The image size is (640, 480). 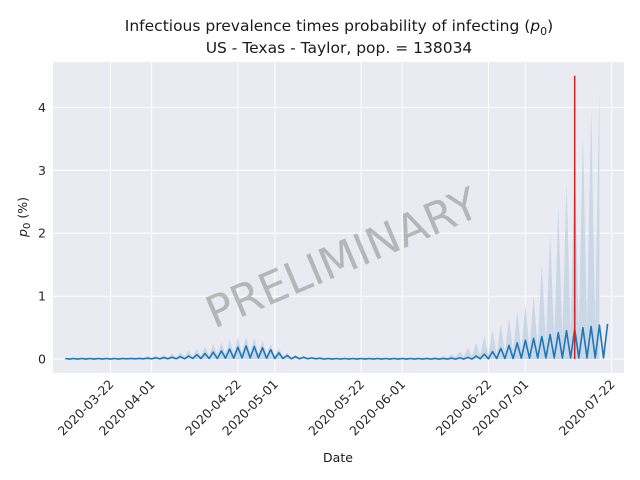 I want to click on y-tick-label: 0, so click(x=42, y=359).